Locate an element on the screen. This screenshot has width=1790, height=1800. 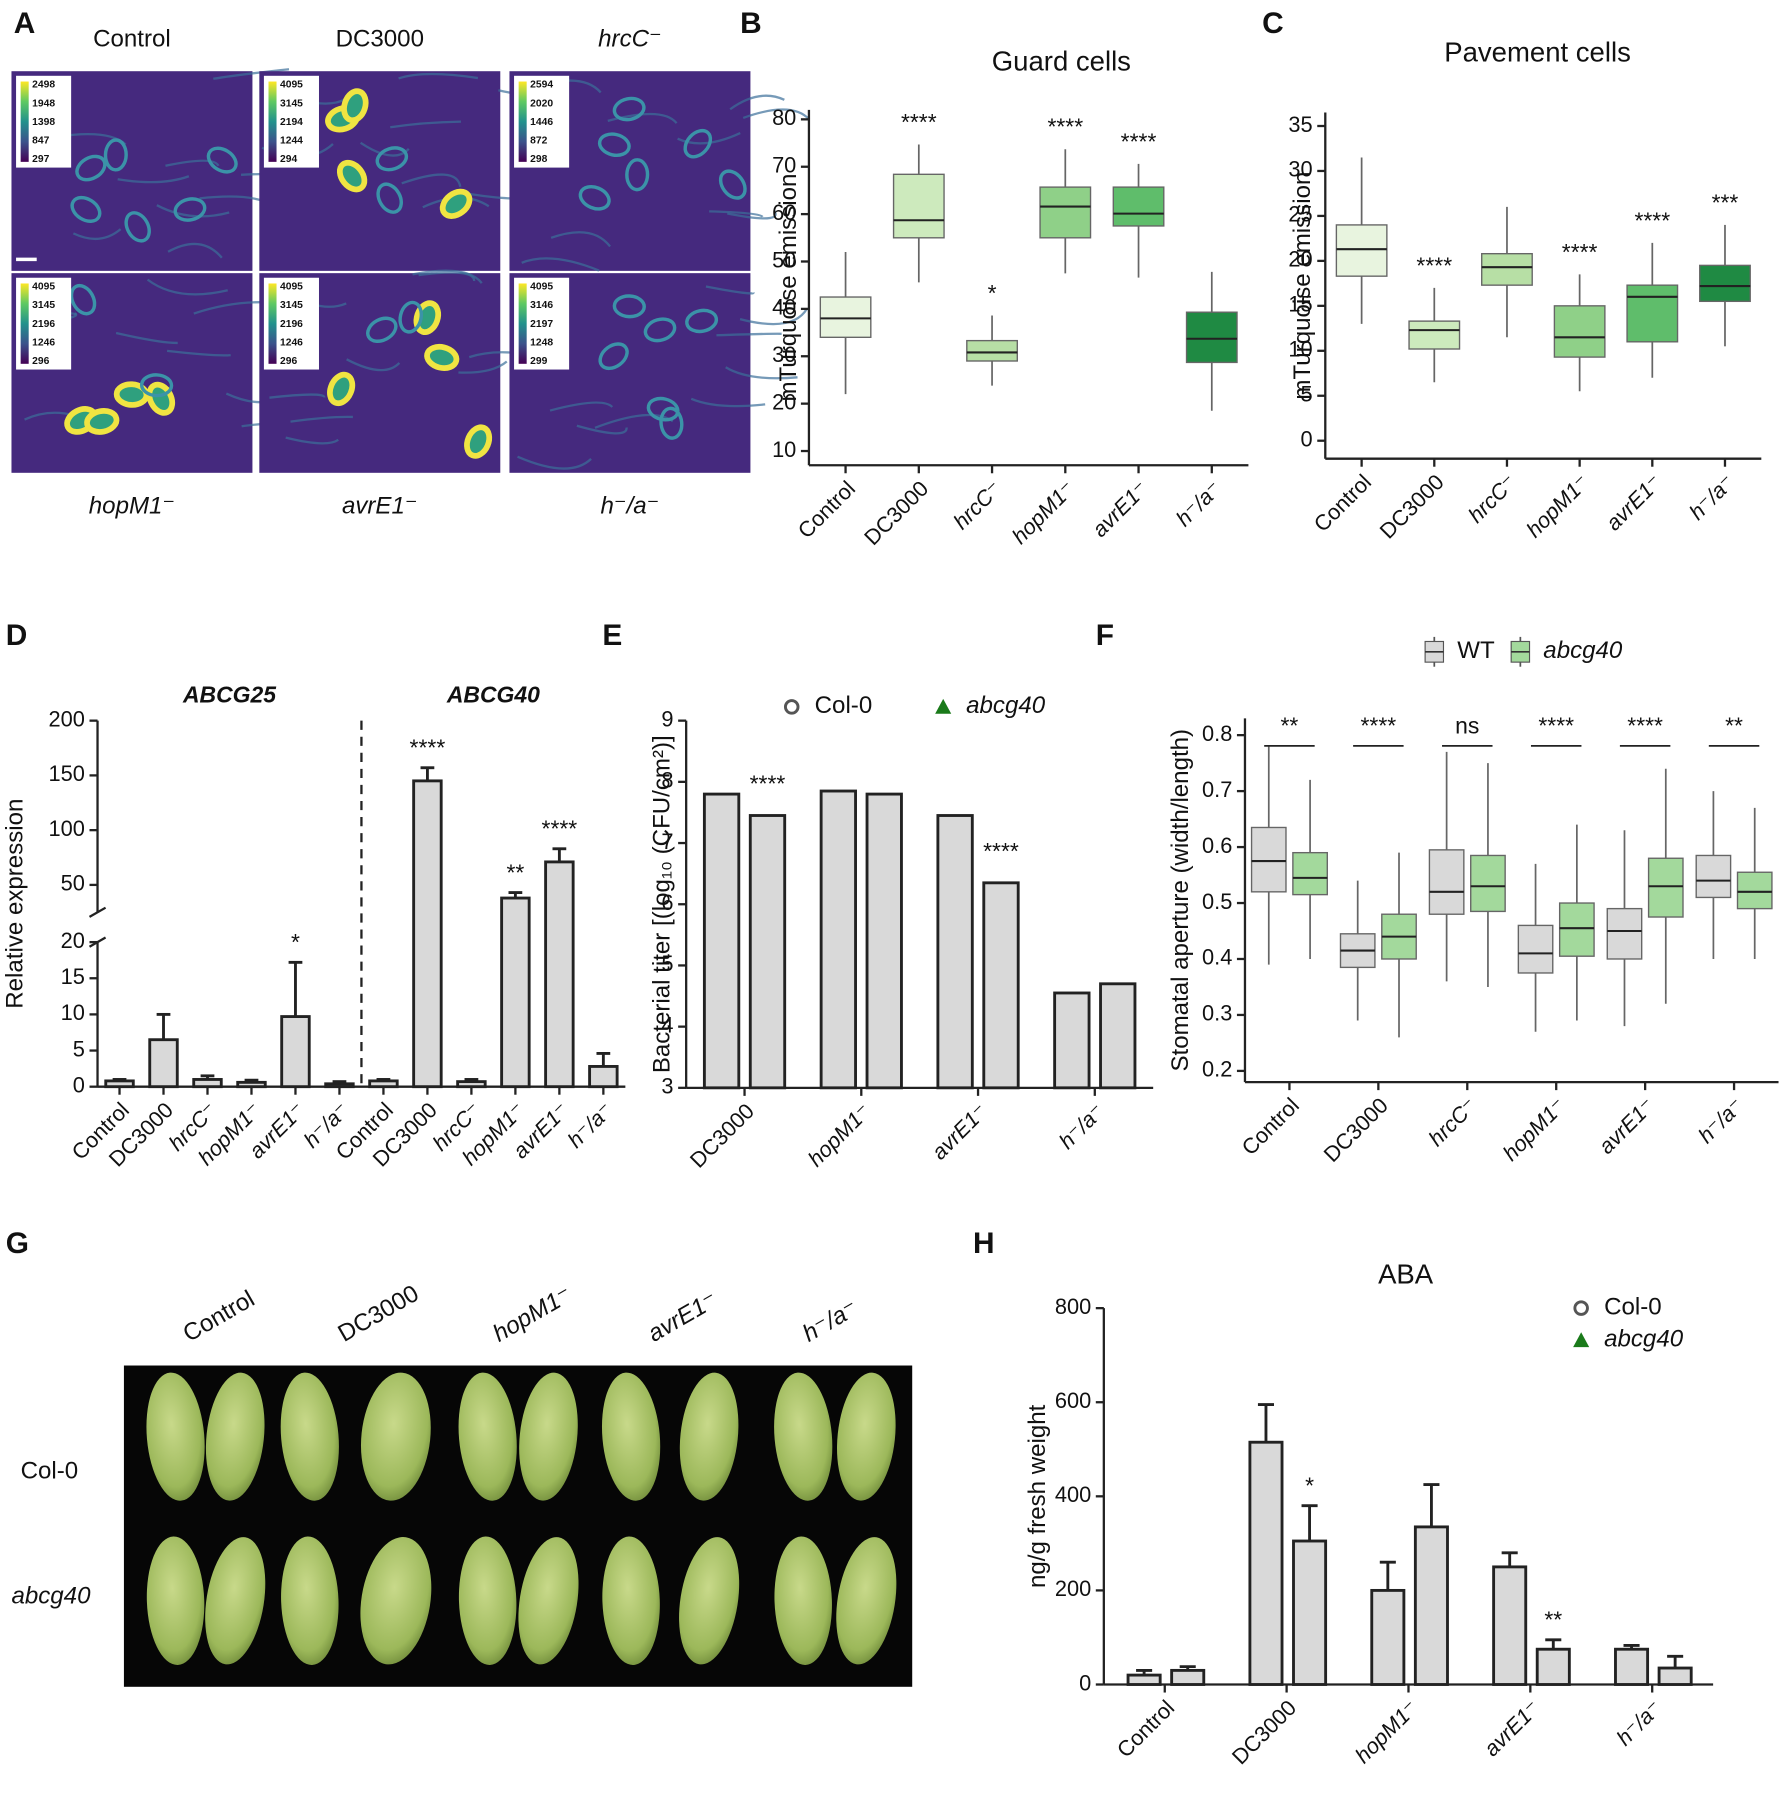
significance: *** is located at coordinates (1725, 202).